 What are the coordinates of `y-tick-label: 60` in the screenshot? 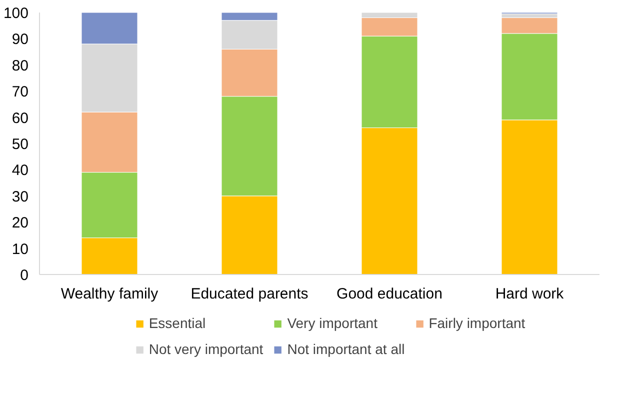 It's located at (20, 118).